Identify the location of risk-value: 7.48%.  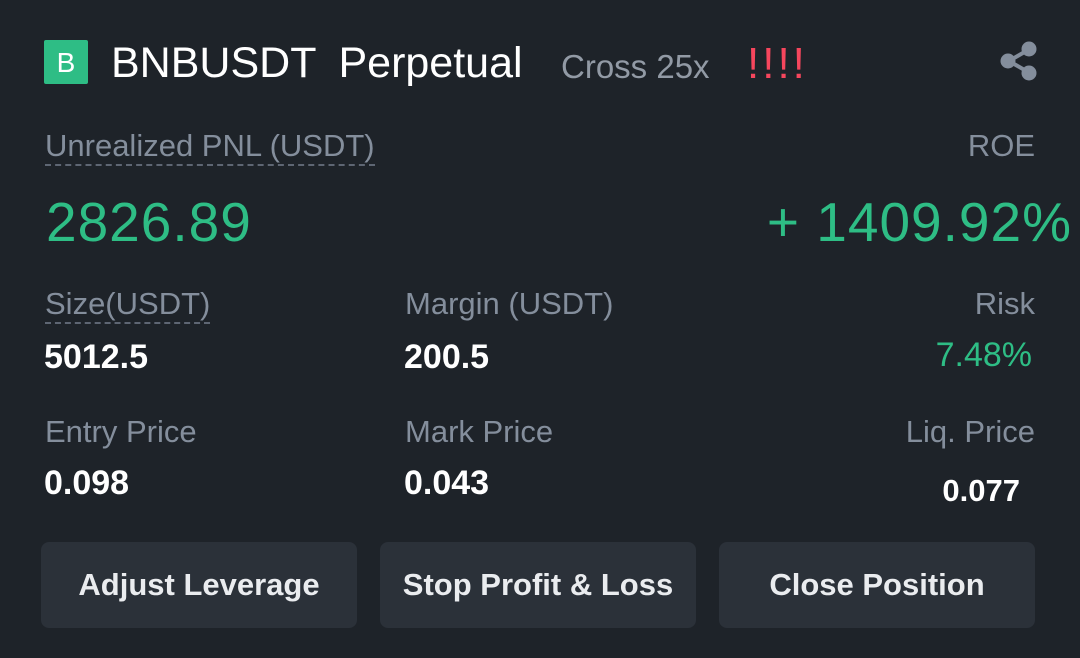
(983, 355).